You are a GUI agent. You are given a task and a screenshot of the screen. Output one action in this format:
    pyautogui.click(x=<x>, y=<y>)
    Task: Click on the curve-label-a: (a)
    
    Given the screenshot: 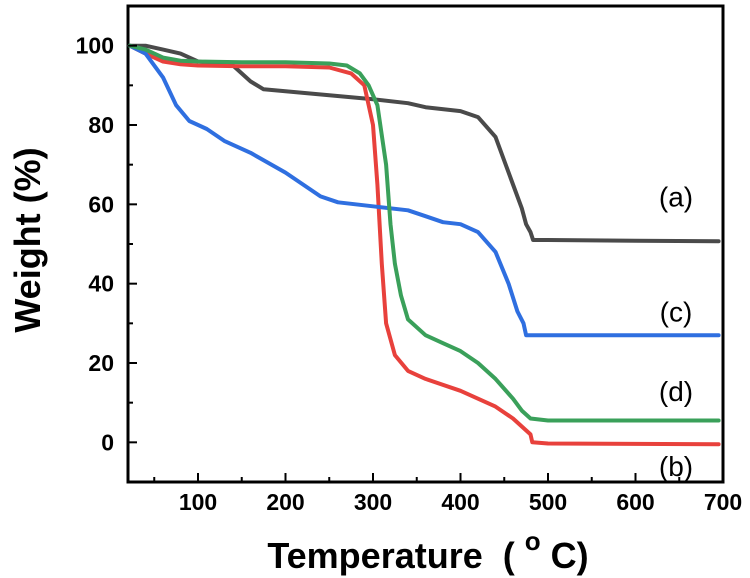 What is the action you would take?
    pyautogui.click(x=676, y=196)
    